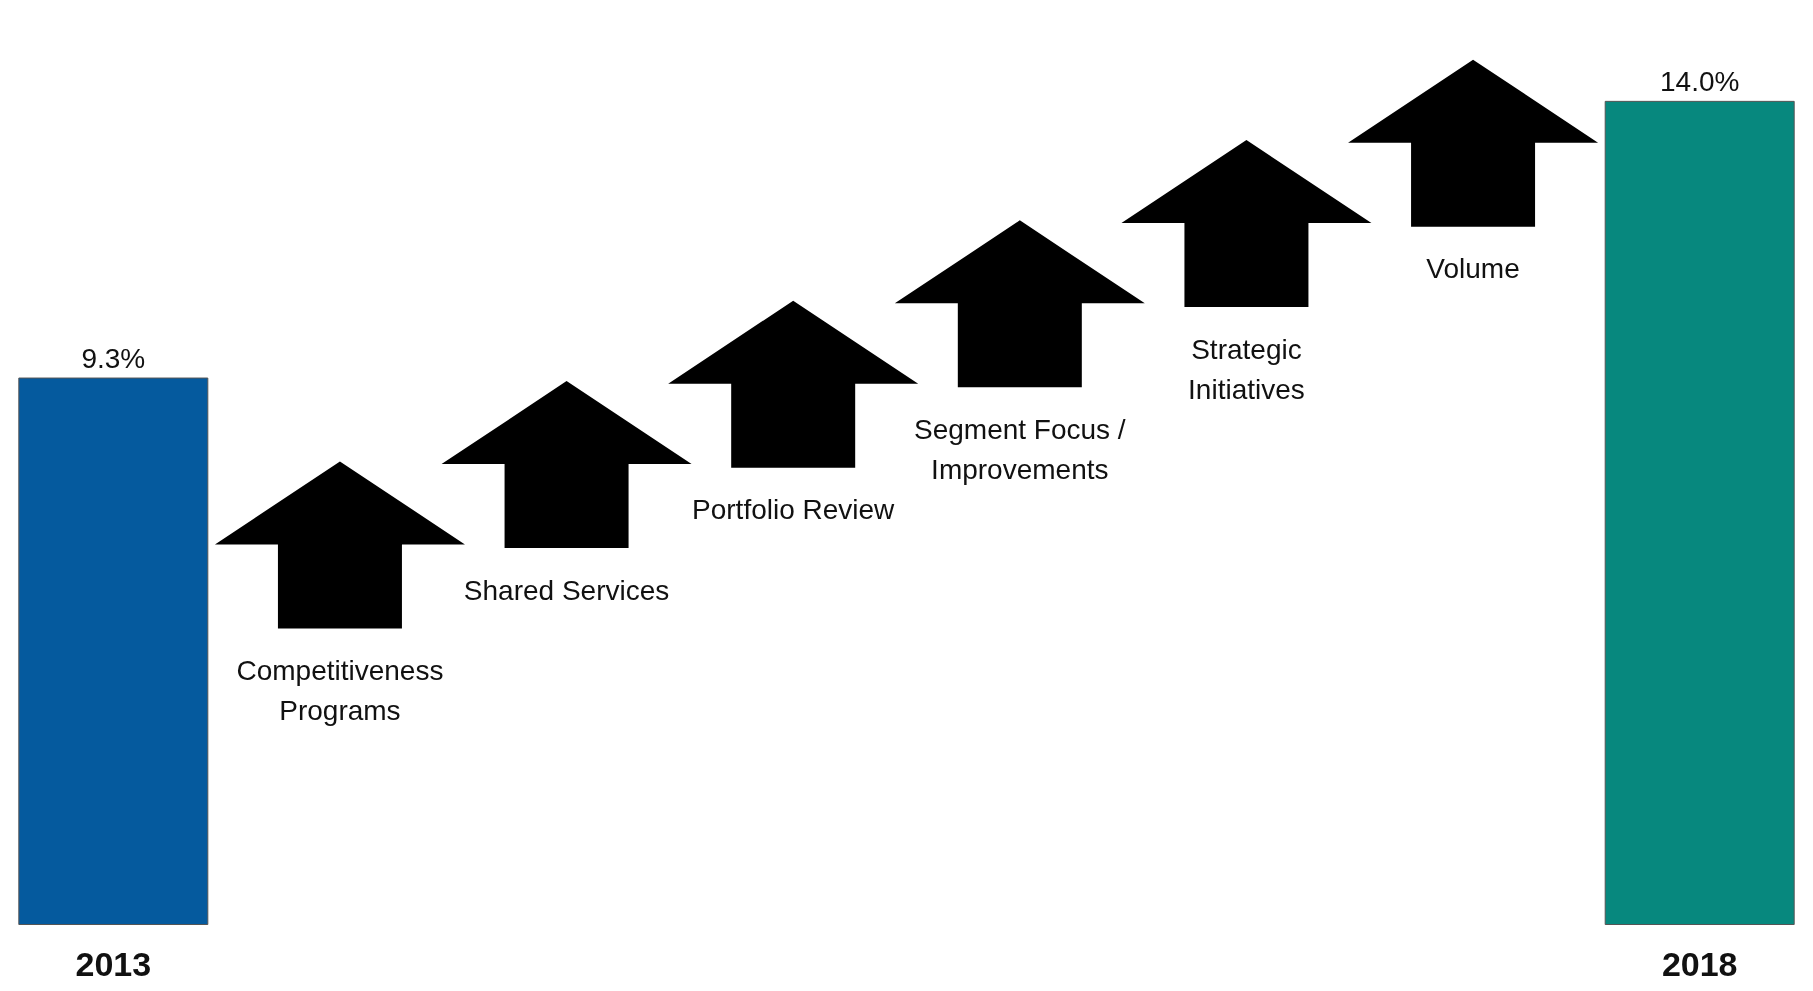 This screenshot has height=991, width=1813. I want to click on annotation: Strategic Initiatives, so click(1246, 369).